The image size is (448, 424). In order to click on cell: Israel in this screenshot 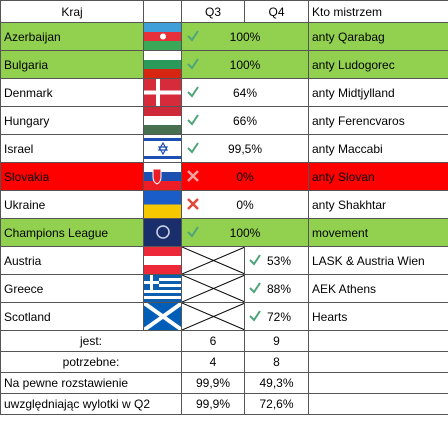, I will do `click(72, 148)`.